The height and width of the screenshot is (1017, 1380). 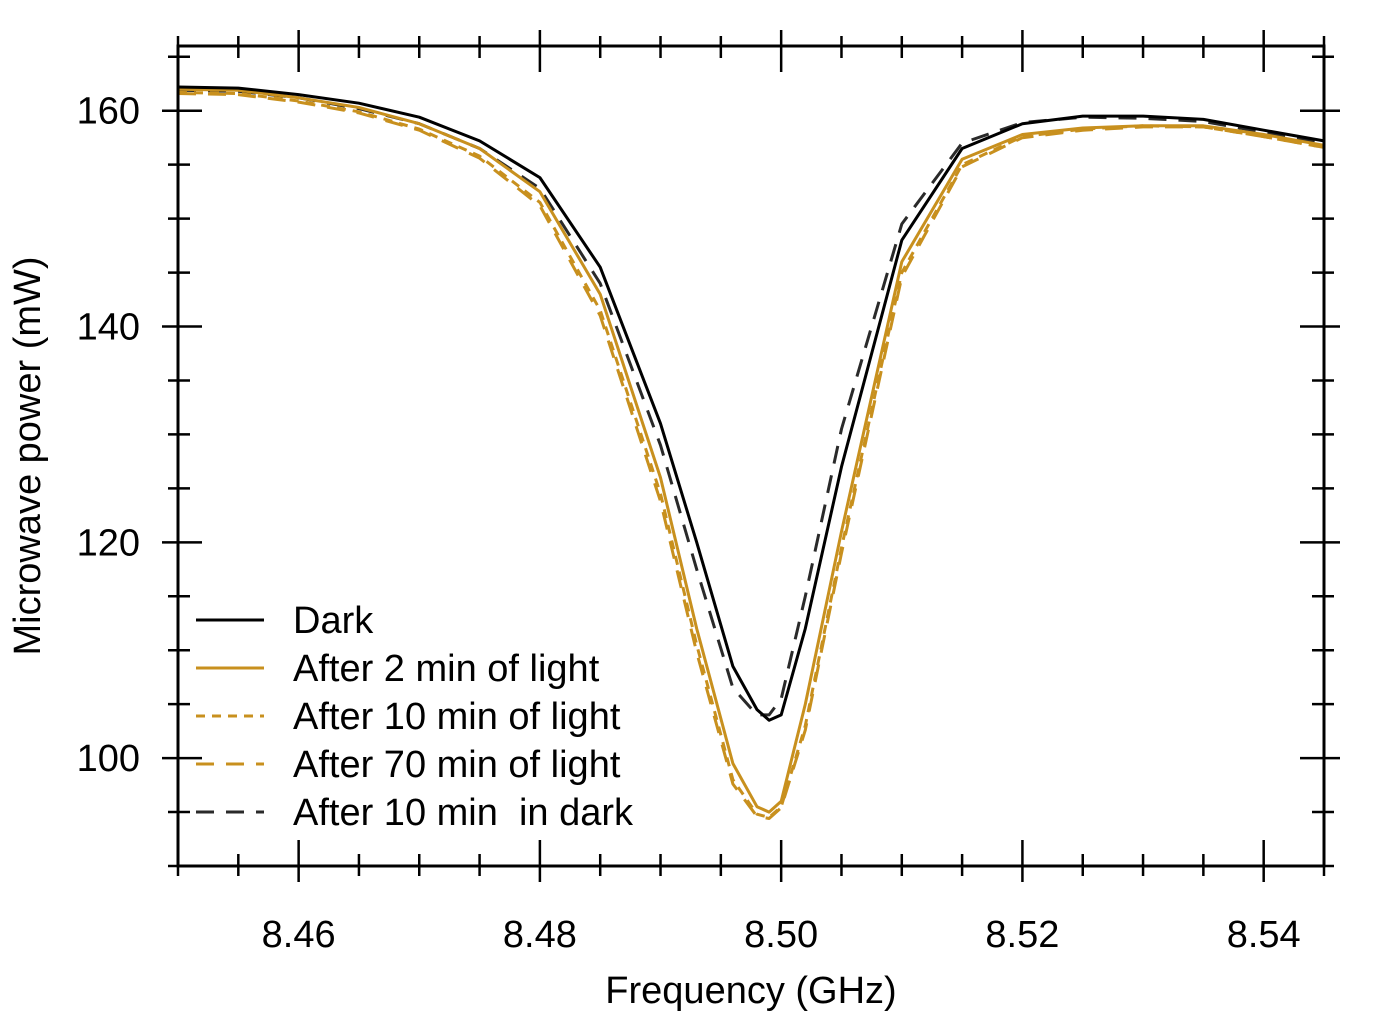 I want to click on legend-label: After 70 min of light, so click(x=457, y=765).